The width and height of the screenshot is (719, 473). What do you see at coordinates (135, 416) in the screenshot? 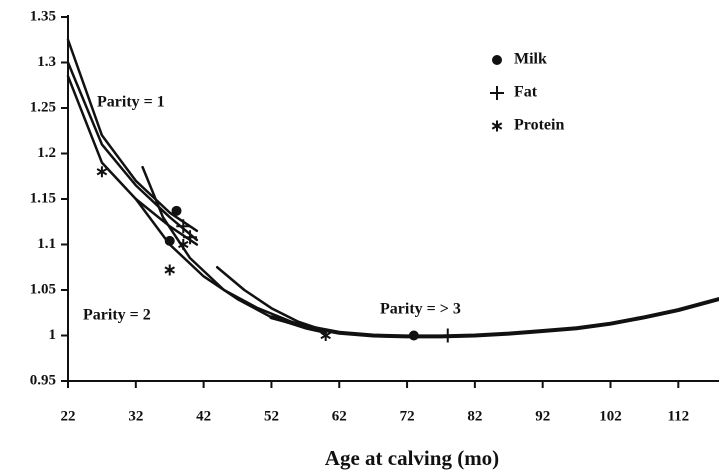
I see `x-tick-label: 32` at bounding box center [135, 416].